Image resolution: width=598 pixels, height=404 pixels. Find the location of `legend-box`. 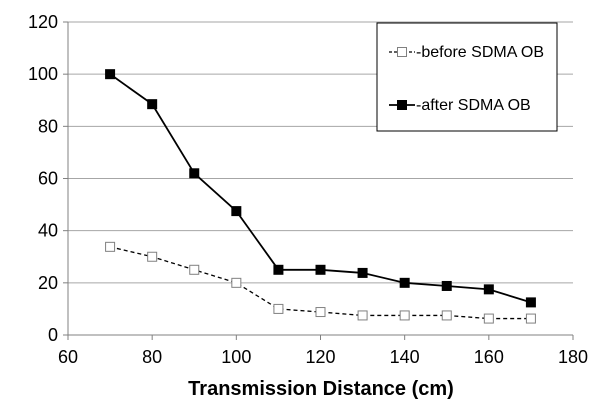

legend-box is located at coordinates (467, 77).